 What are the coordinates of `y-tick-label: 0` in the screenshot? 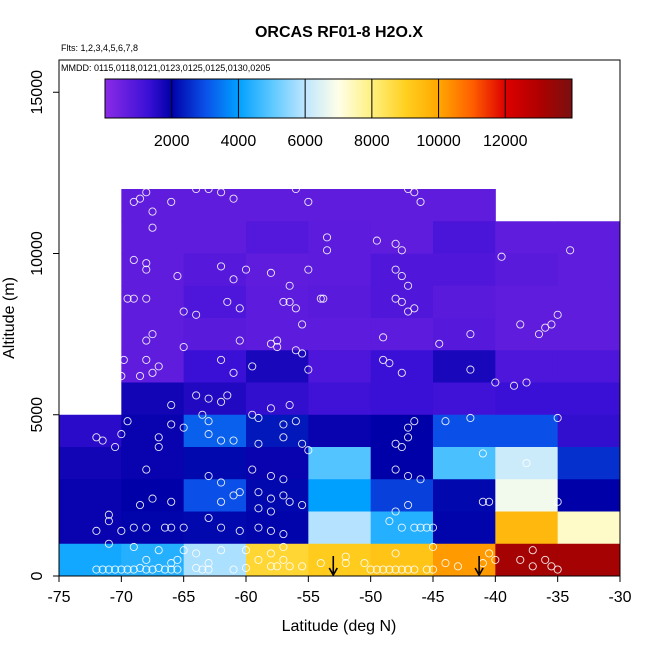 It's located at (37, 575).